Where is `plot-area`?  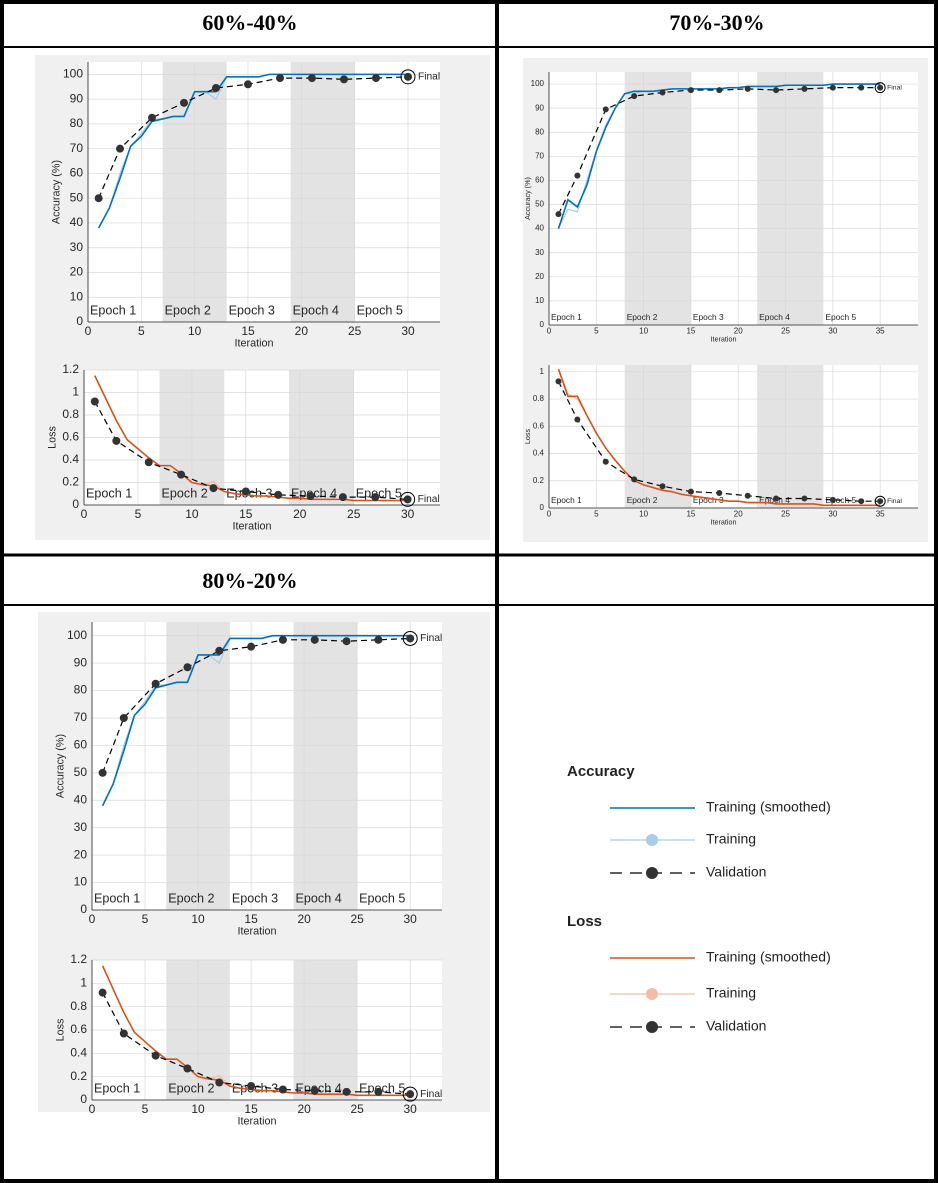 plot-area is located at coordinates (267, 766).